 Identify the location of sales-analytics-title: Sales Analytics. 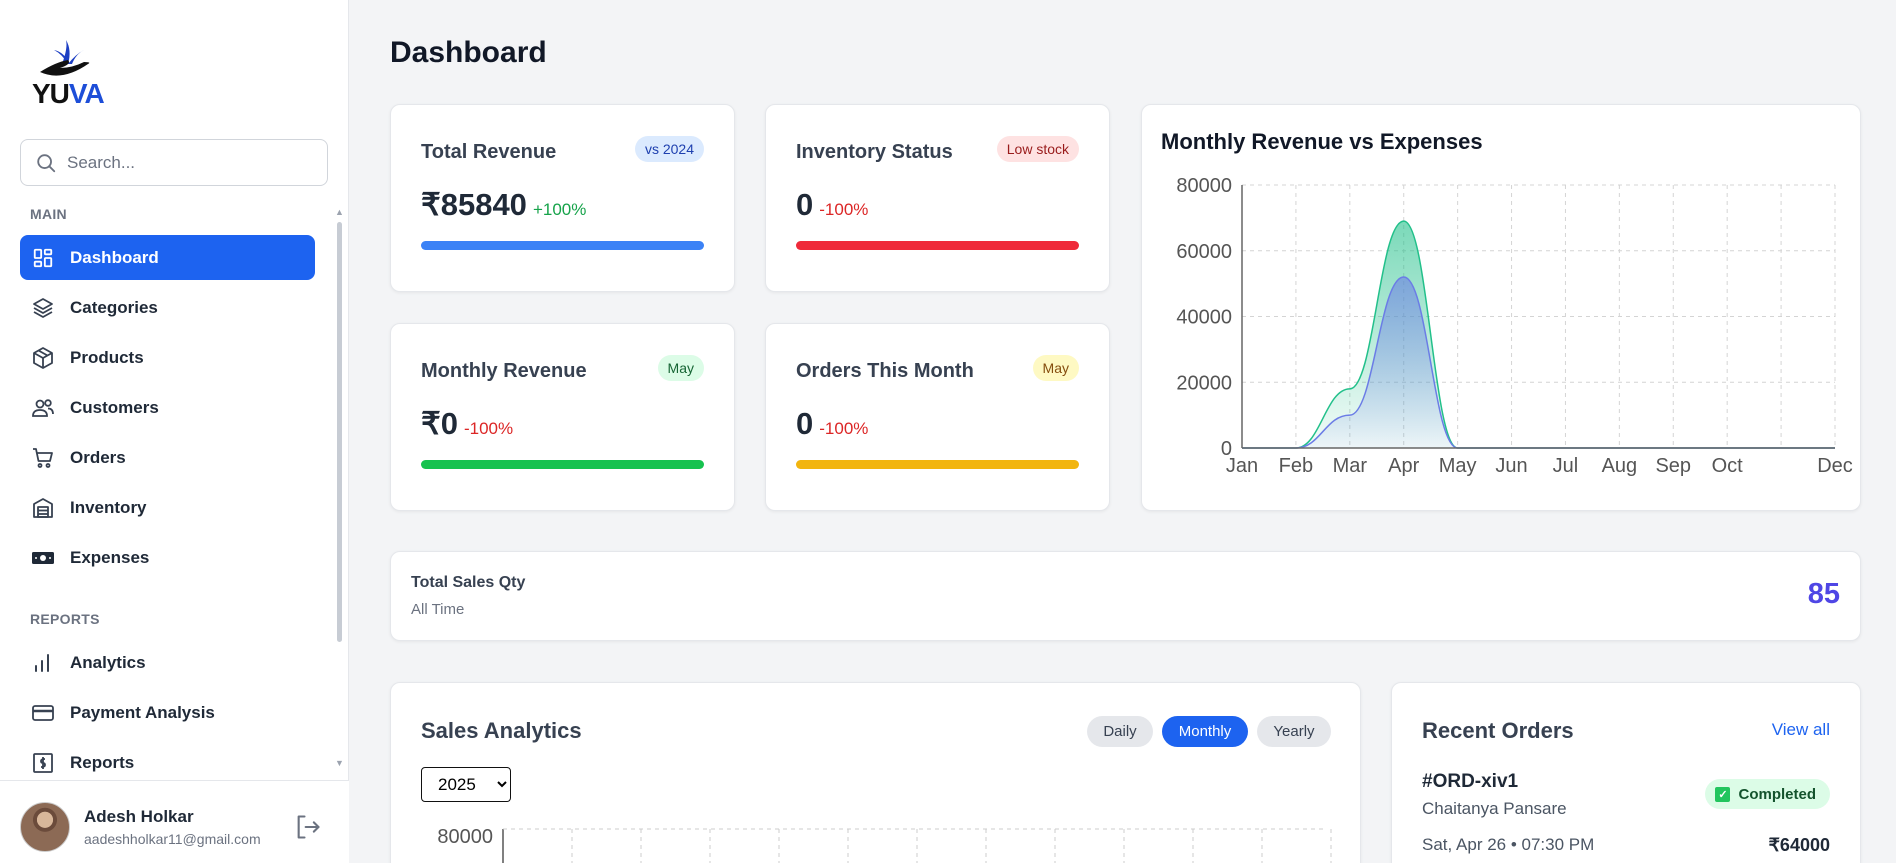
(501, 730).